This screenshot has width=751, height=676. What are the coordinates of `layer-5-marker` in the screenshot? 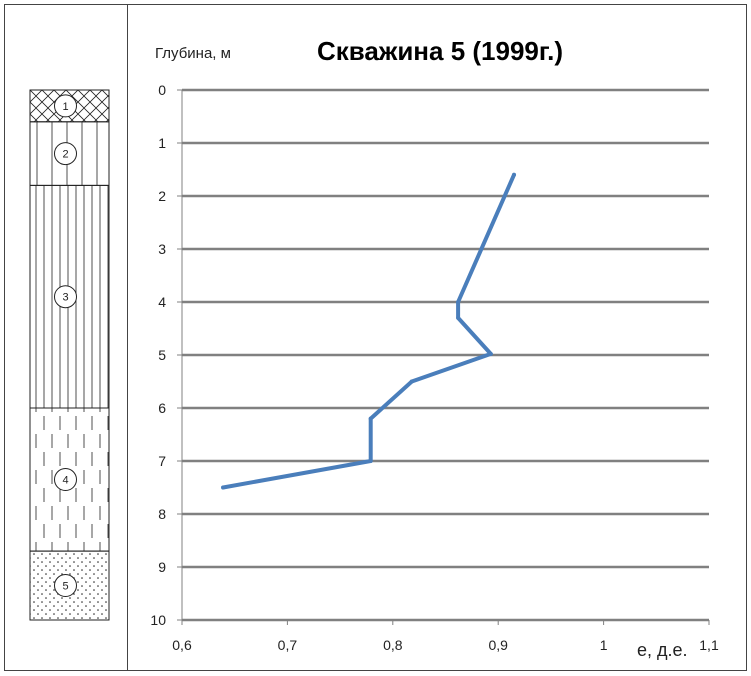 It's located at (65, 586).